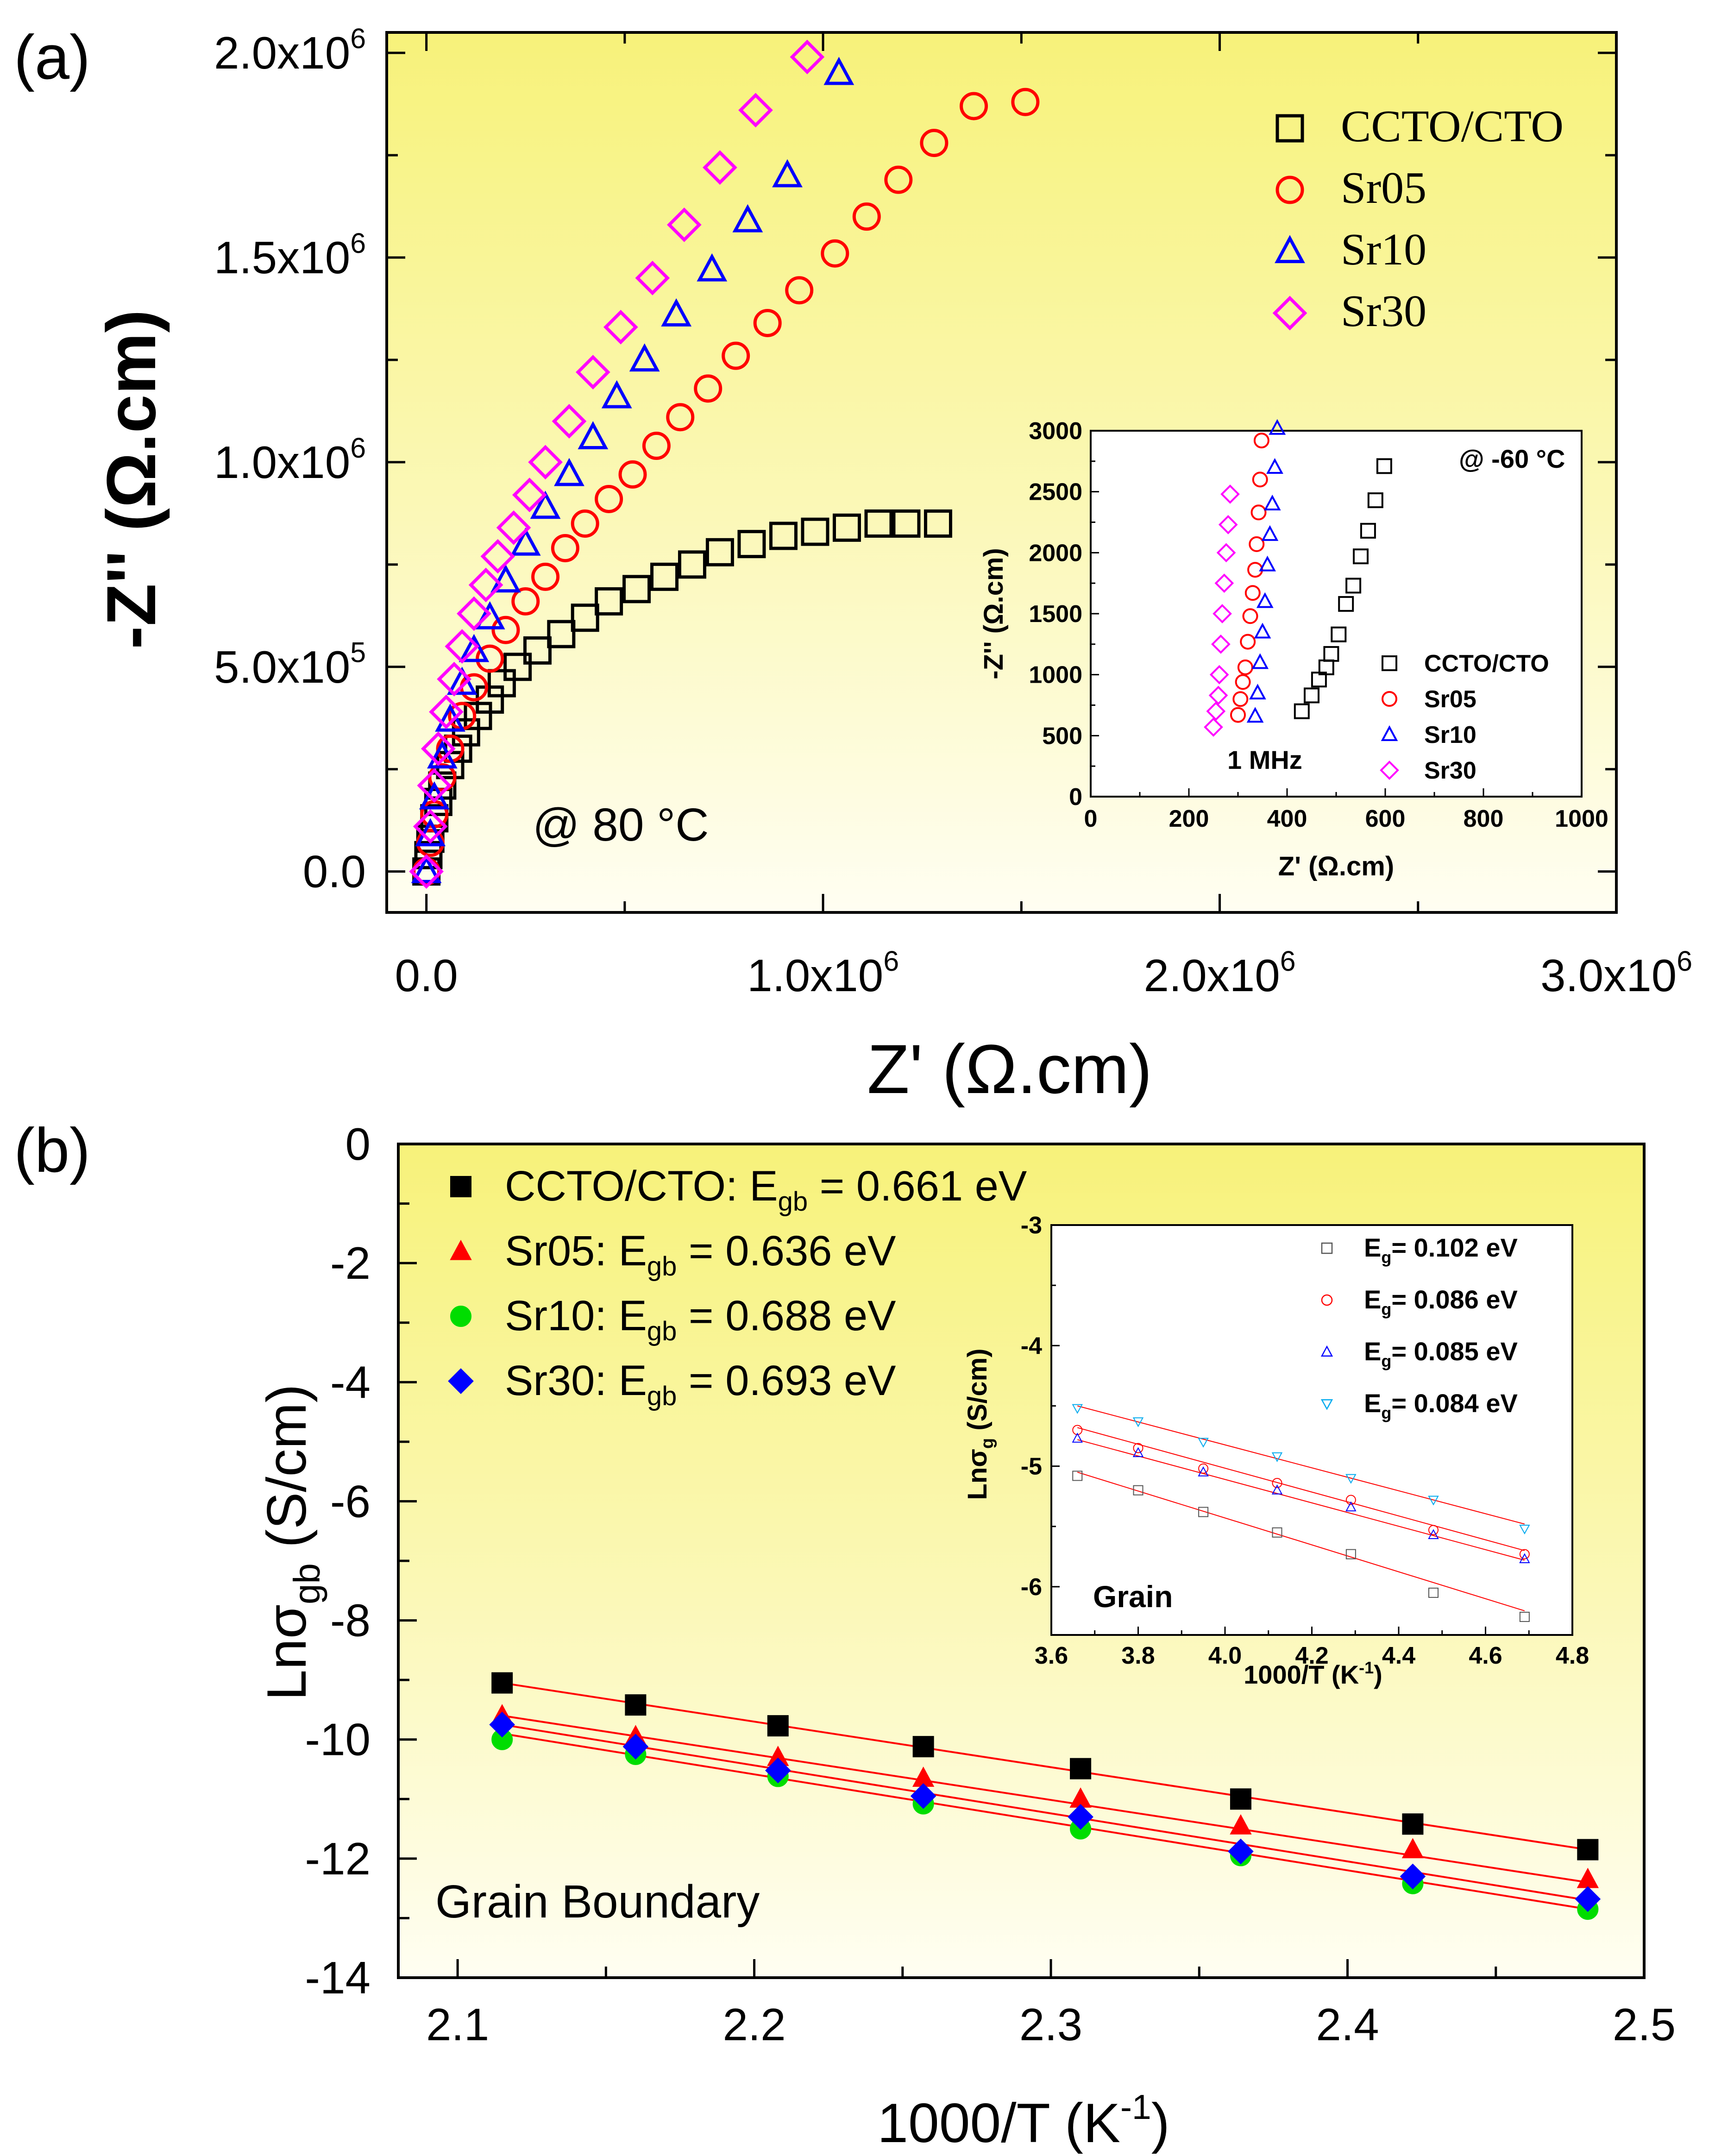  I want to click on x-tick-label: 800, so click(1484, 819).